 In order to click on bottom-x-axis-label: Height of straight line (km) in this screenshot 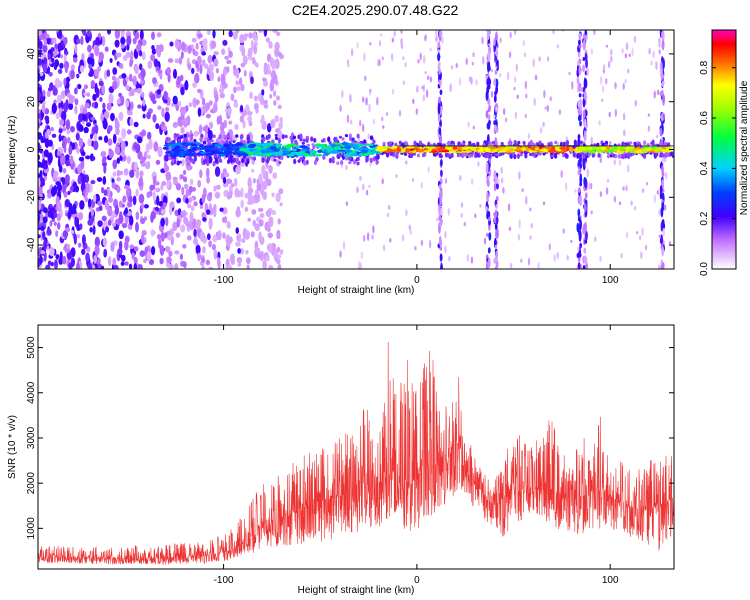, I will do `click(356, 590)`.